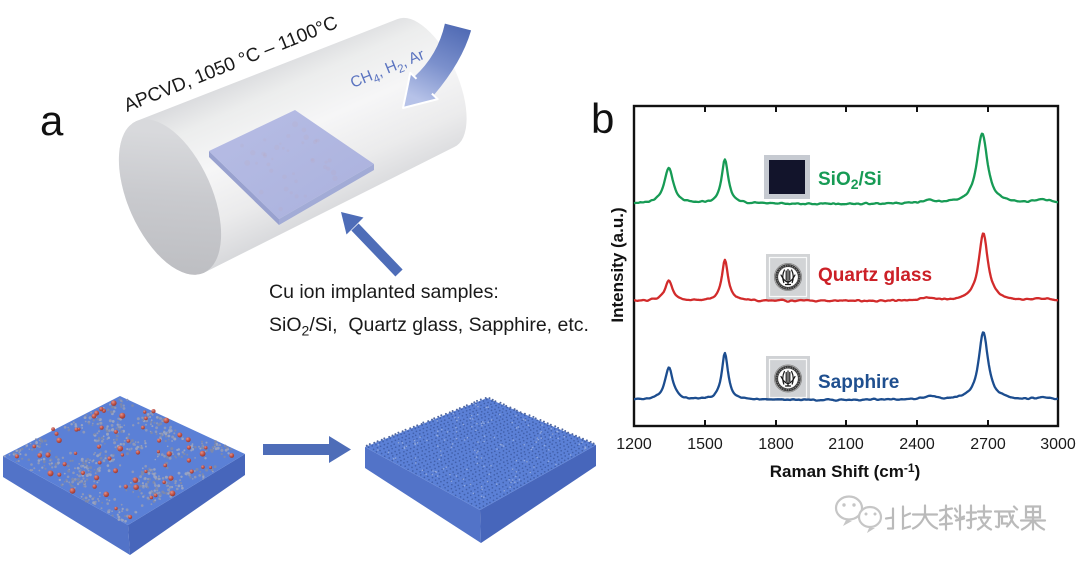 This screenshot has width=1080, height=566. What do you see at coordinates (988, 444) in the screenshot?
I see `svg-text: 2700` at bounding box center [988, 444].